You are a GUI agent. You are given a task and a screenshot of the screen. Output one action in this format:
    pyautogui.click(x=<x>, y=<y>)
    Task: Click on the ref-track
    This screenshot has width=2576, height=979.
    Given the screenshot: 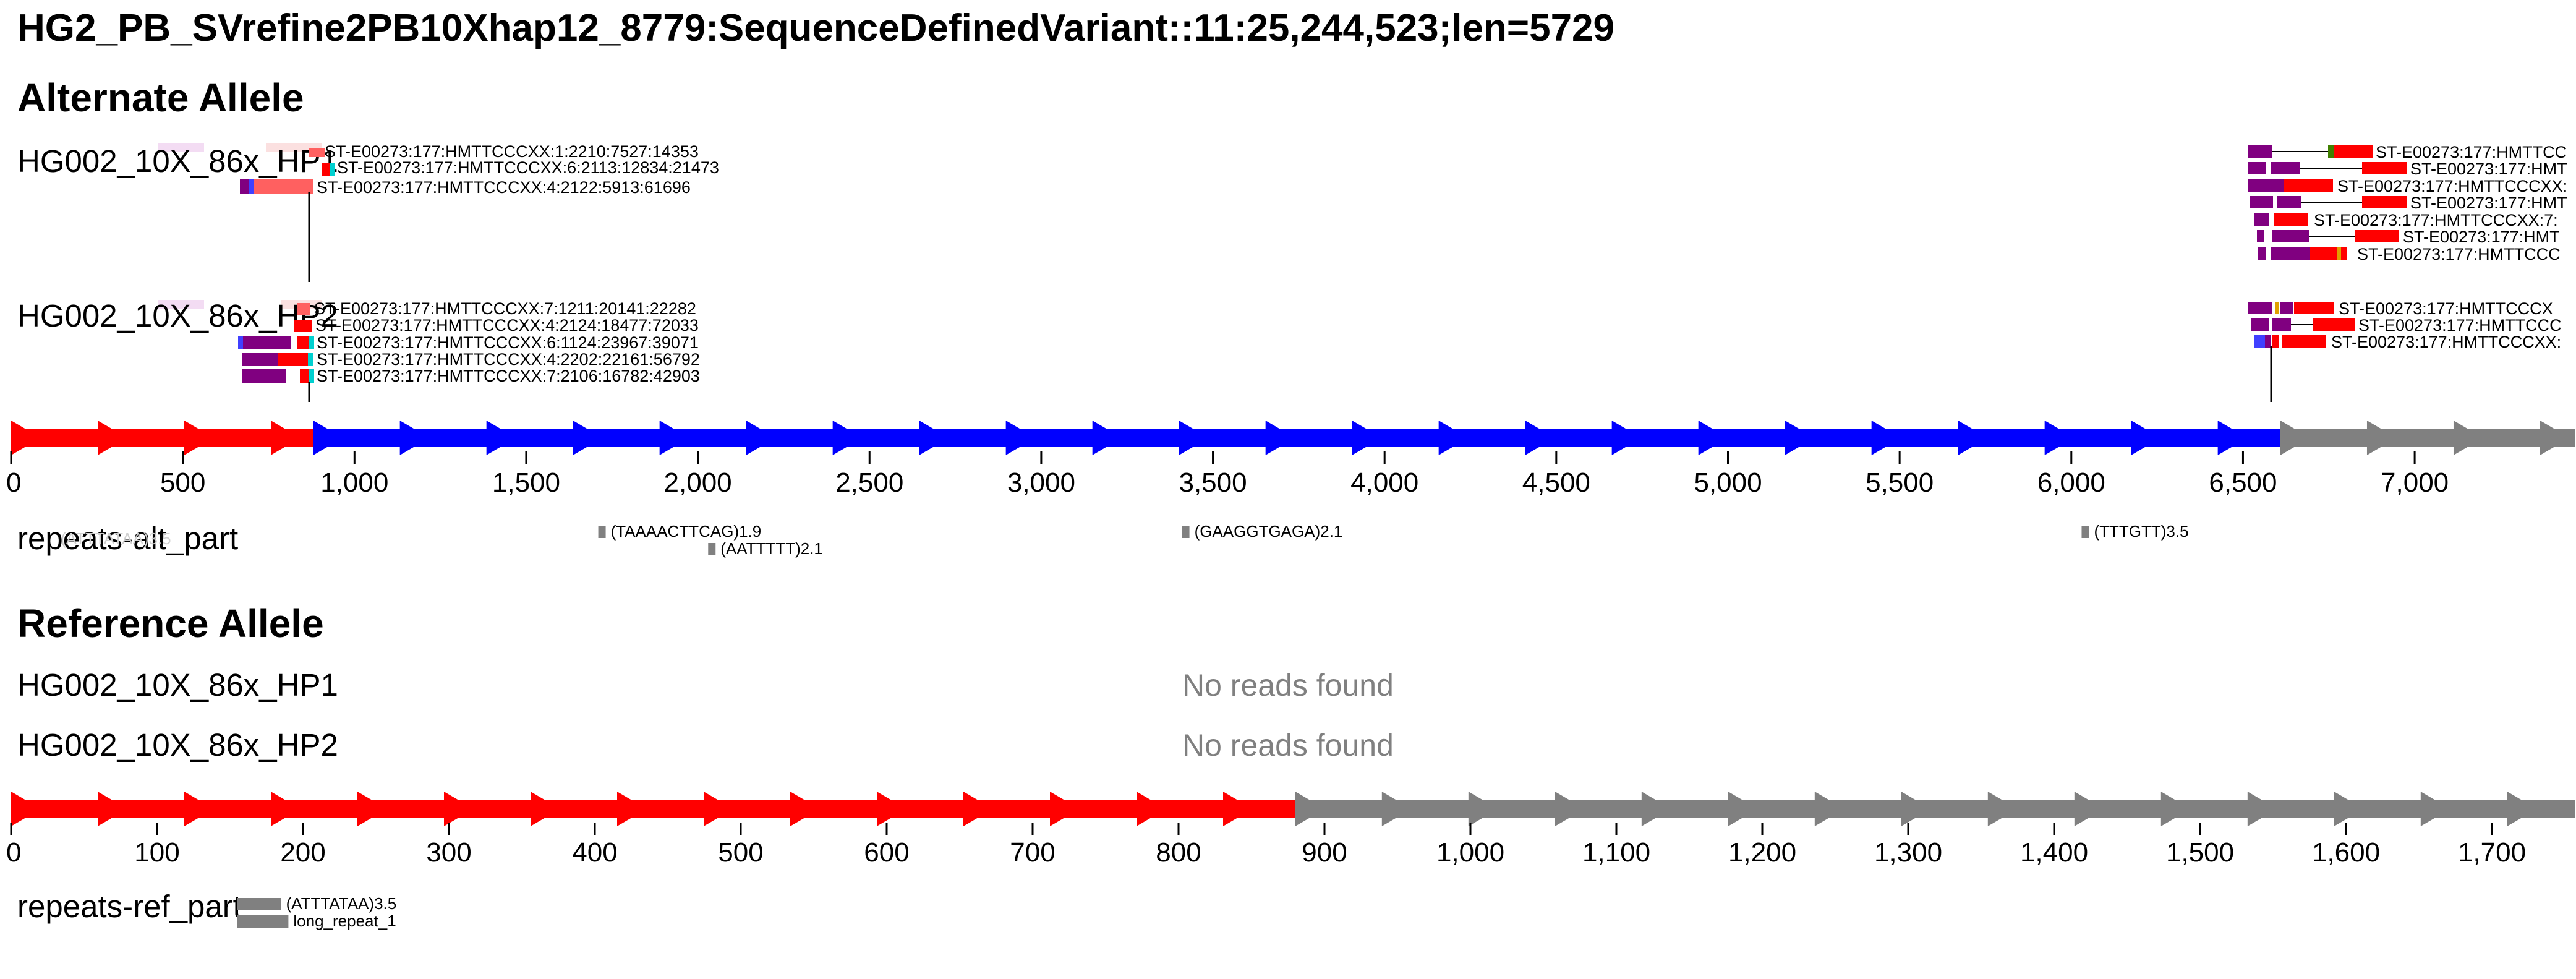 What is the action you would take?
    pyautogui.click(x=1293, y=809)
    